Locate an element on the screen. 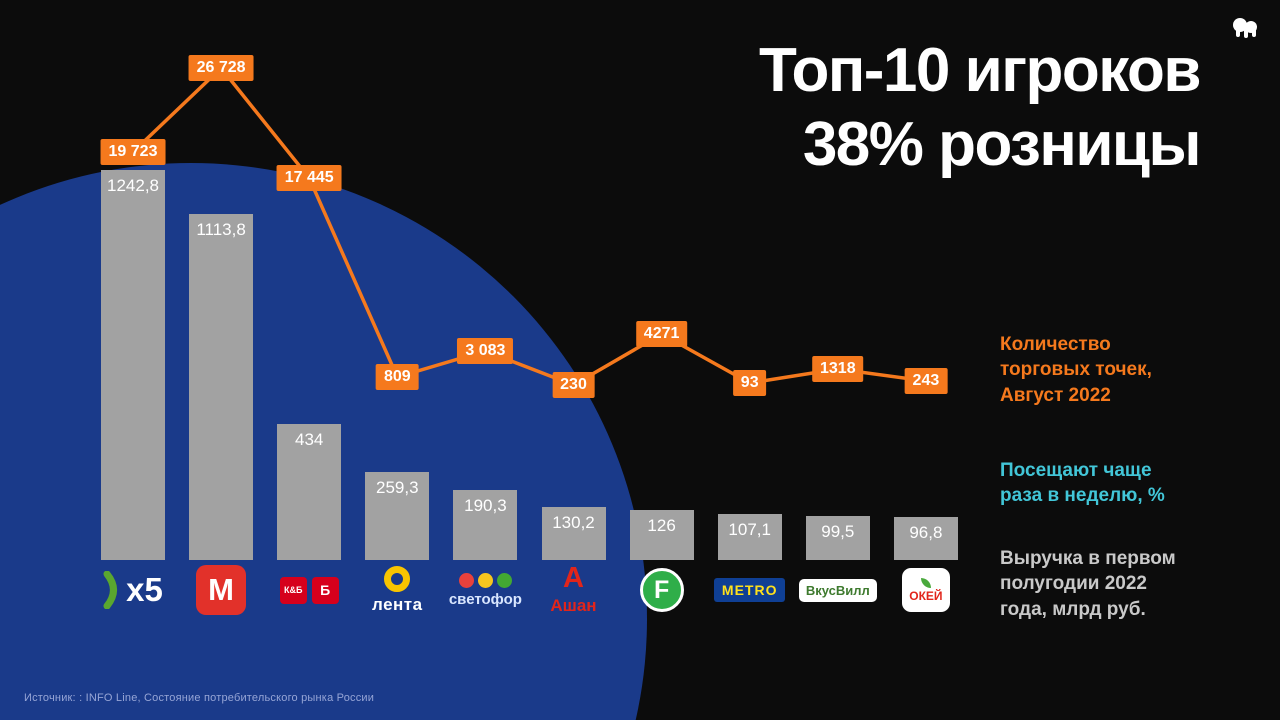  kb-box-main: К&Б is located at coordinates (293, 590).